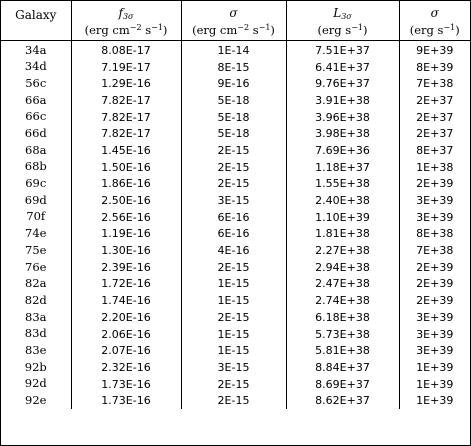 The width and height of the screenshot is (471, 446). I want to click on l3sigma-cell: 6.18E+38, so click(342, 317).